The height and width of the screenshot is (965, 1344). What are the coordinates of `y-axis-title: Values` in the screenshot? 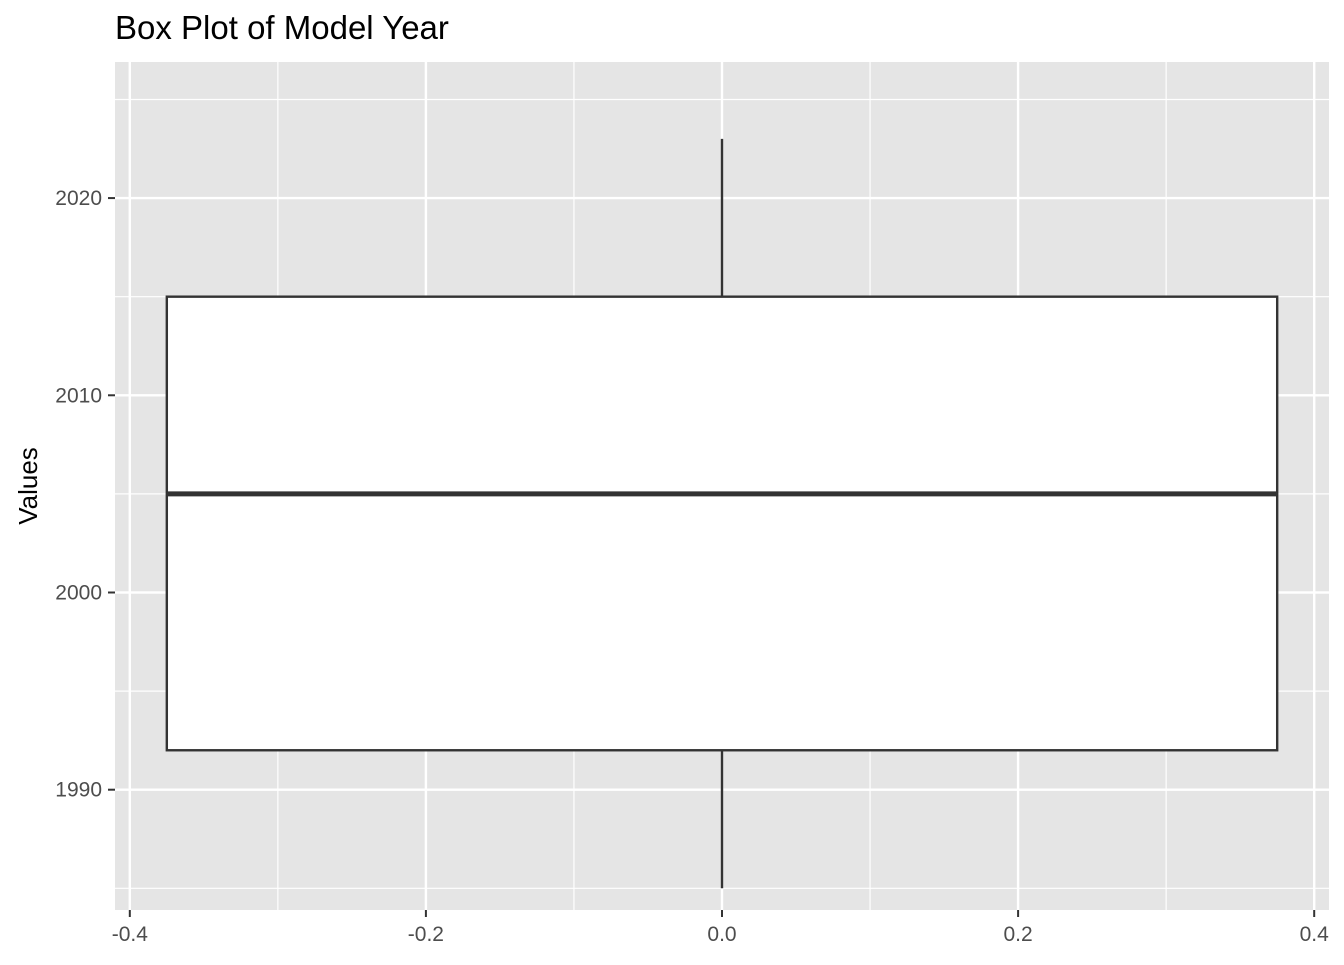 It's located at (28, 486).